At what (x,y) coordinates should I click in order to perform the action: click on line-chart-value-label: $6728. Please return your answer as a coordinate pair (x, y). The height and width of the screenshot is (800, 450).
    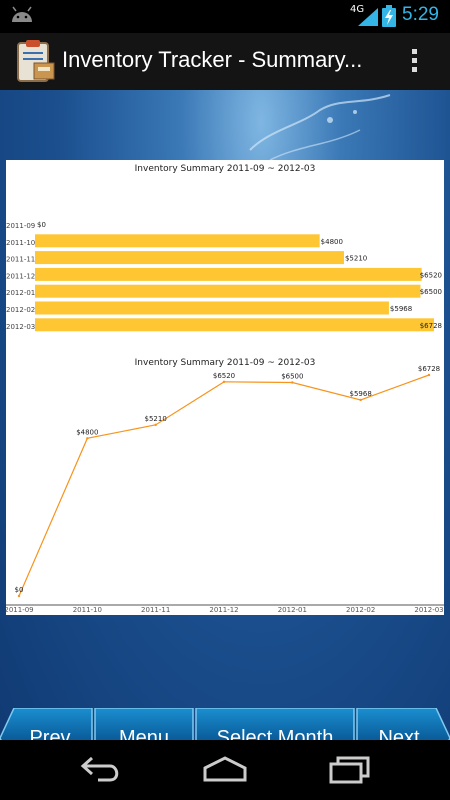
    Looking at the image, I should click on (429, 369).